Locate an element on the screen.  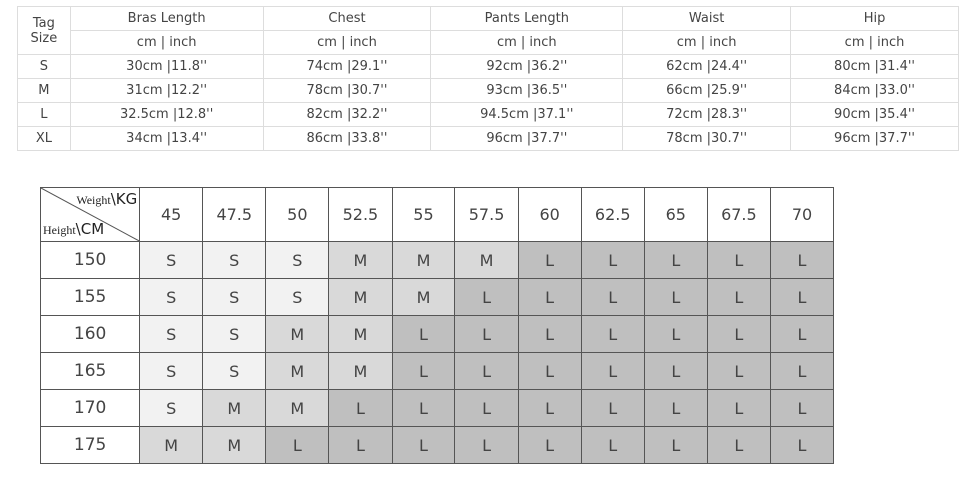
value-cell: 93cm |36.5'' is located at coordinates (527, 90).